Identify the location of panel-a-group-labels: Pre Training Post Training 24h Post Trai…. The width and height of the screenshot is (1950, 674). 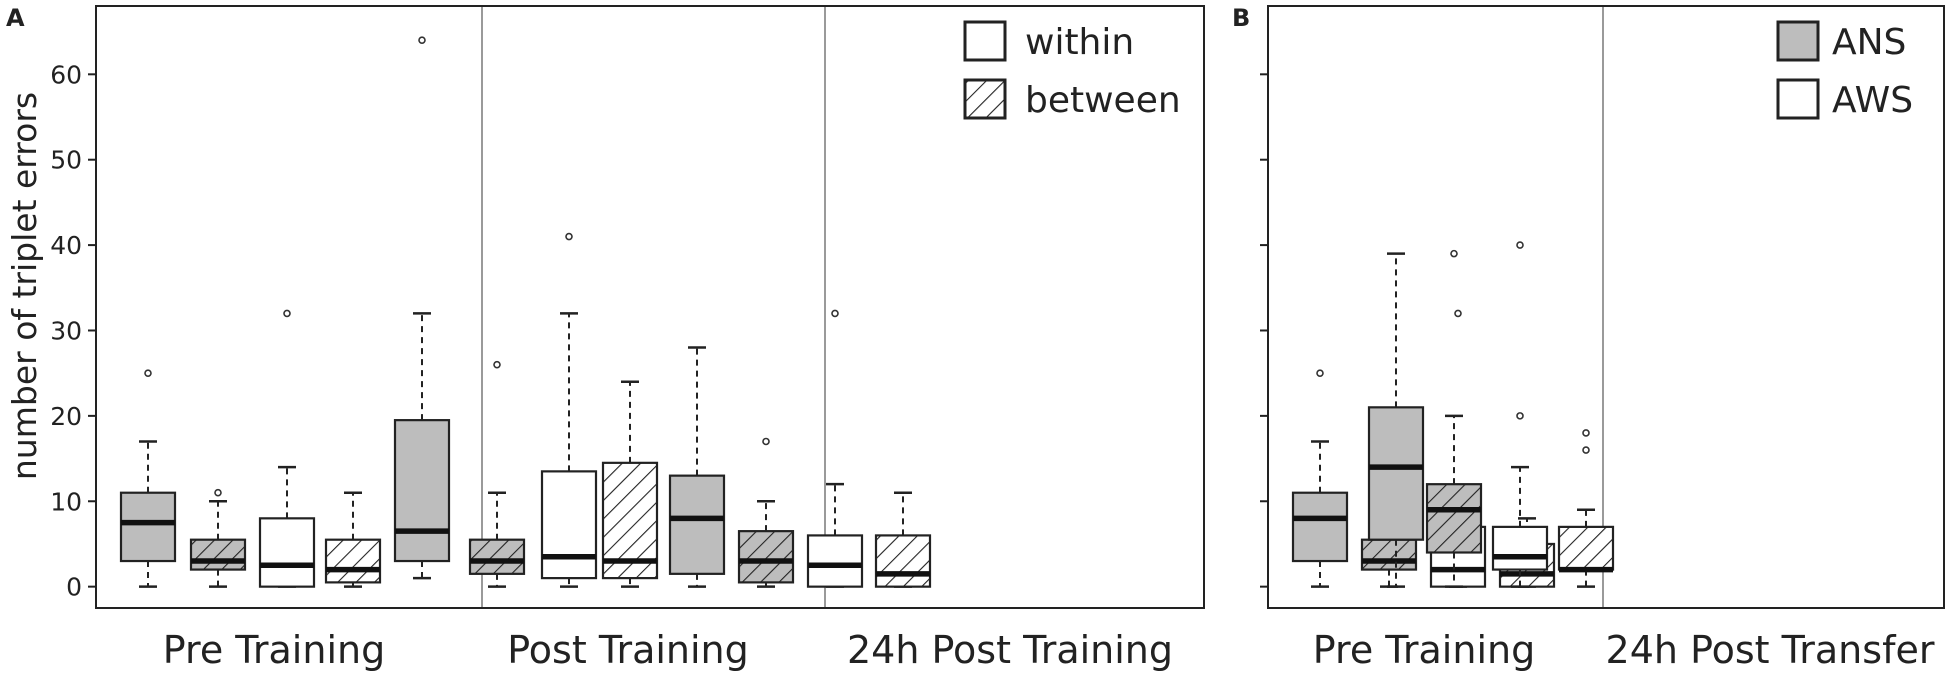
(668, 650).